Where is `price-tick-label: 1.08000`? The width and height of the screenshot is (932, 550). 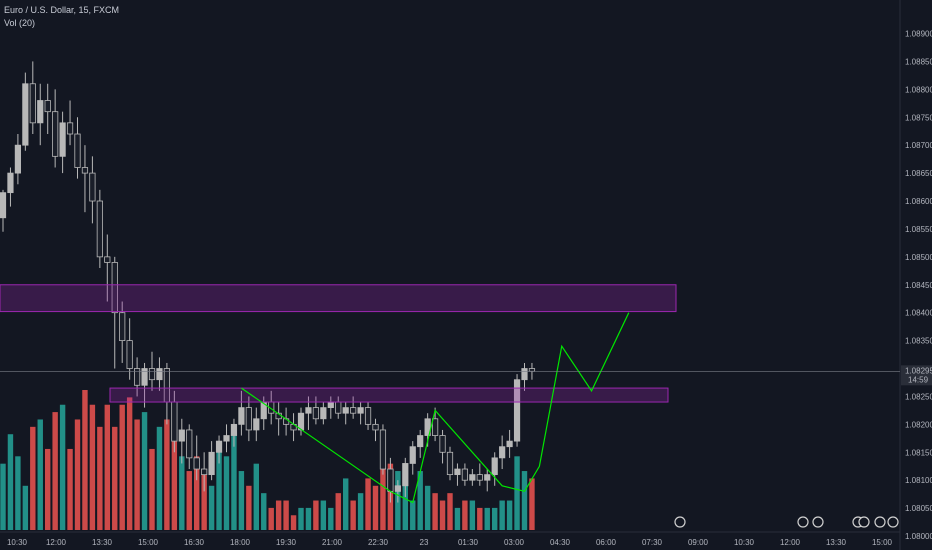
price-tick-label: 1.08000 is located at coordinates (918, 536).